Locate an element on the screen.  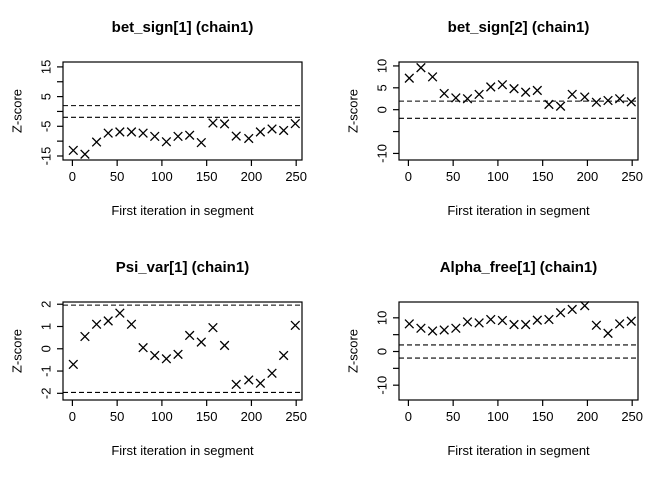
plot-title: bet_sign[1] (chain1) is located at coordinates (182, 27).